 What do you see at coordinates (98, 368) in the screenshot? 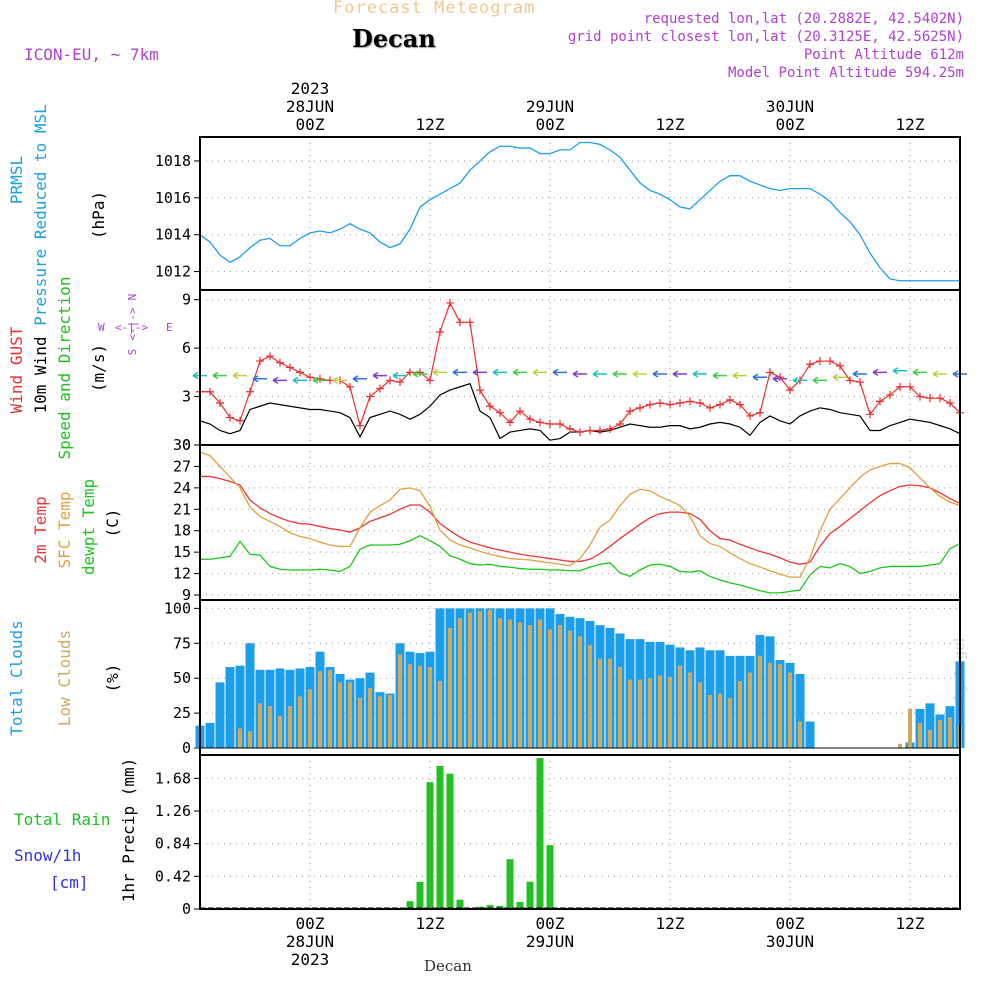
I see `wind-unit-label: (m/s)` at bounding box center [98, 368].